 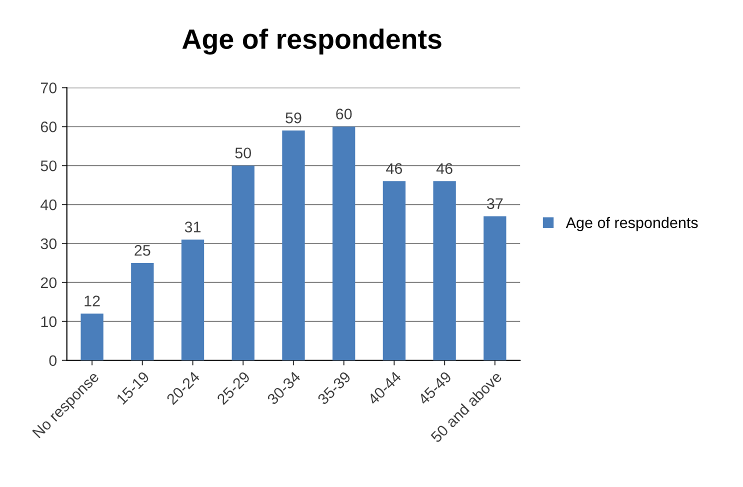 I want to click on data-label: 31, so click(x=192, y=227).